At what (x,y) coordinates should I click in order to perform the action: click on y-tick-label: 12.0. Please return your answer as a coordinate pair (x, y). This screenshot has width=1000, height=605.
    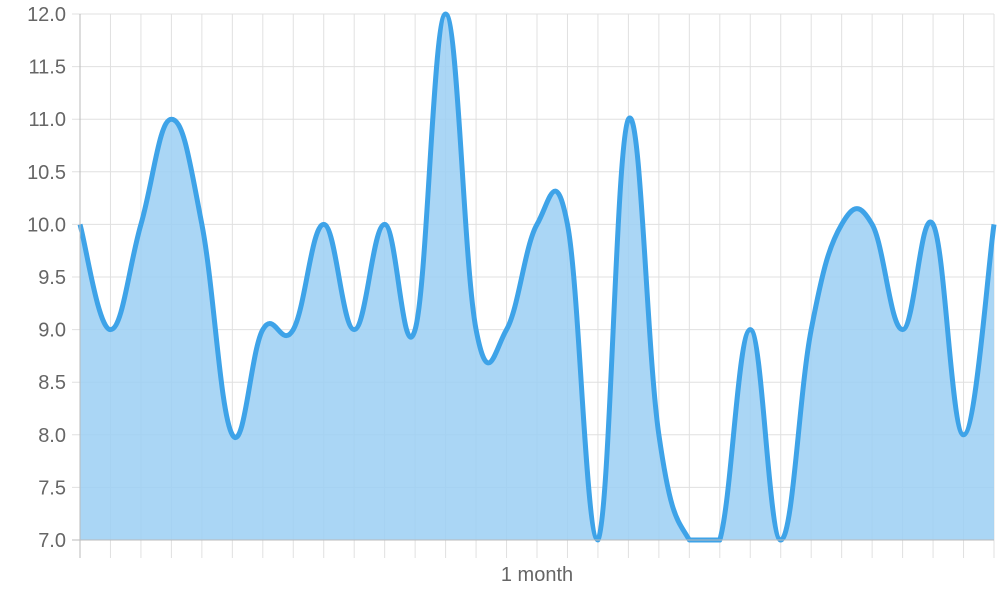
    Looking at the image, I should click on (46, 15).